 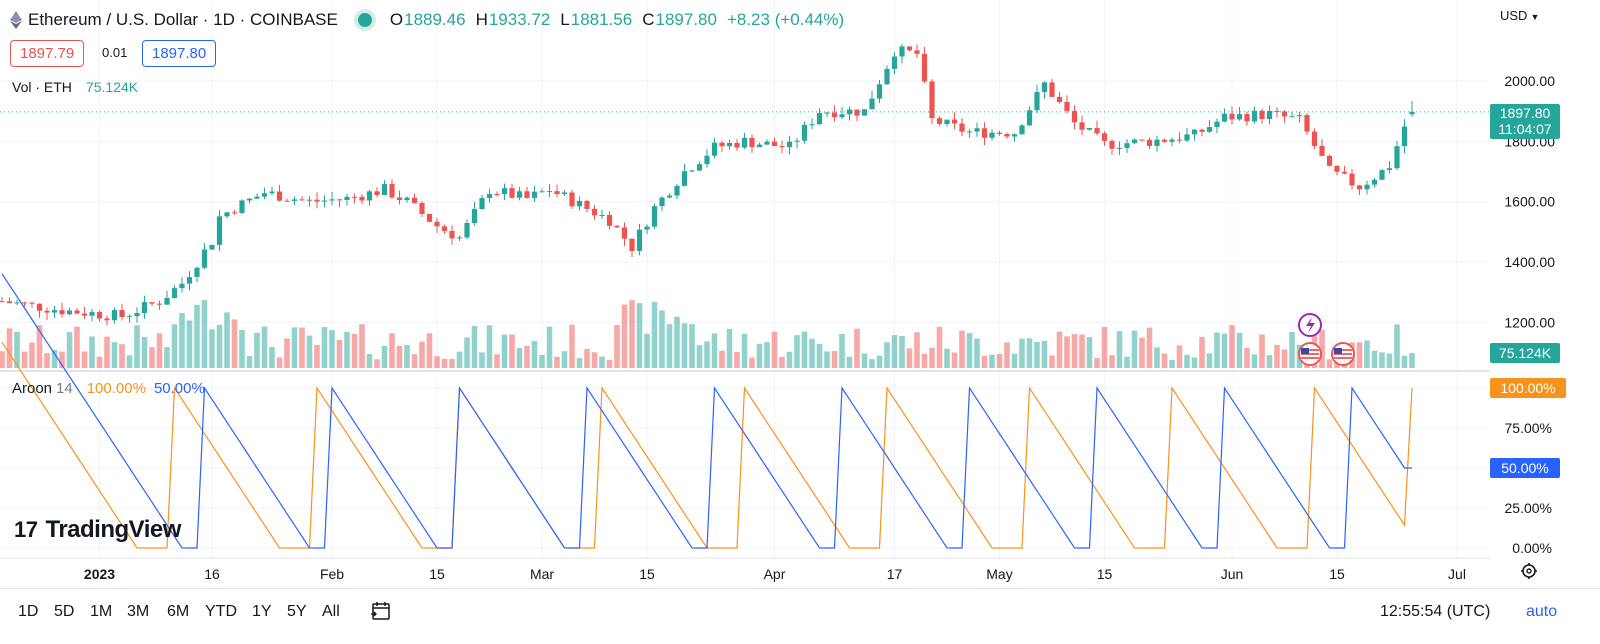 I want to click on currency-selector: USD ▼, so click(x=1519, y=15).